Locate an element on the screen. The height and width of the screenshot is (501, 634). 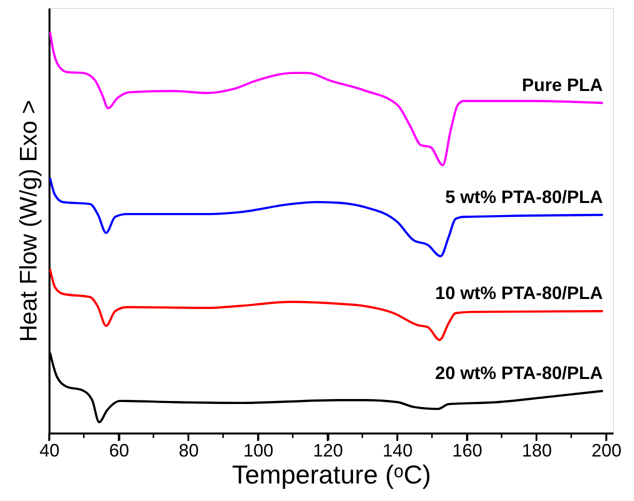
x-tick-label: 200 is located at coordinates (607, 450).